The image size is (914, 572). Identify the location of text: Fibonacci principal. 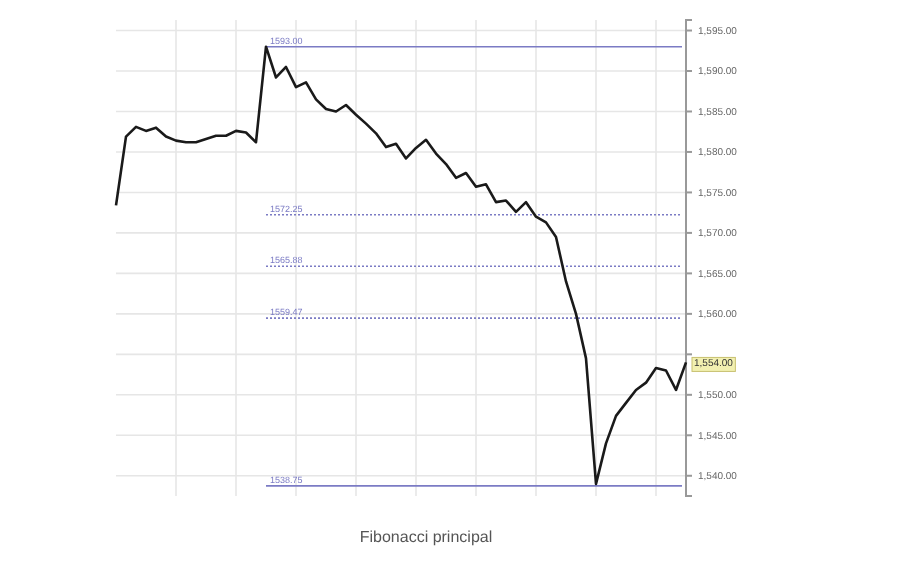
(426, 537).